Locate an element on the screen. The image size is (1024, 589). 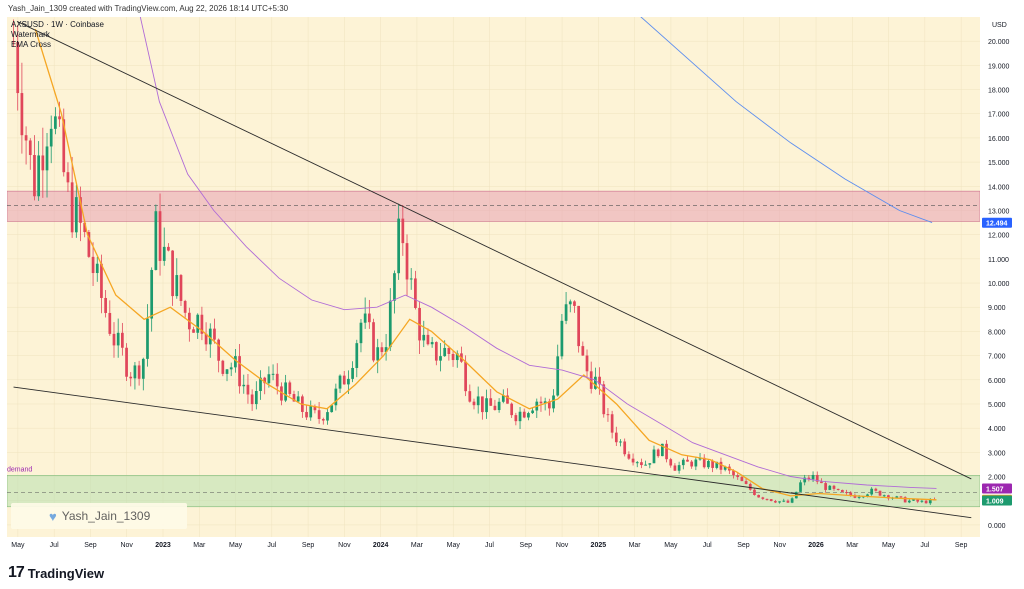
legend-ema-cross: EMA Cross is located at coordinates (31, 44).